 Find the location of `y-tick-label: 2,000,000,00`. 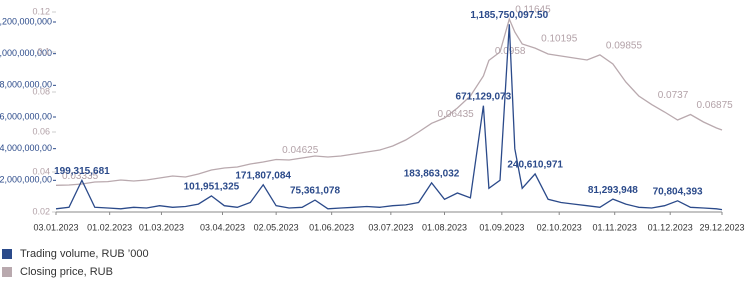

y-tick-label: 2,000,000,00 is located at coordinates (26, 180).